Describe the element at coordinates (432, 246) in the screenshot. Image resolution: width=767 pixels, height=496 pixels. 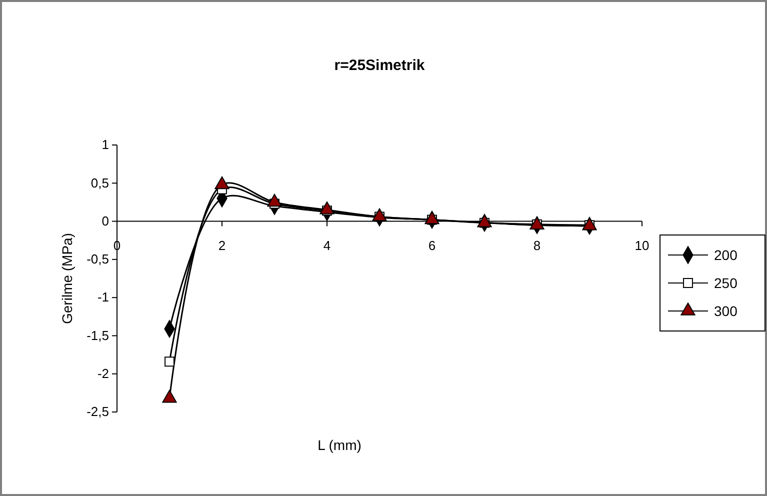
I see `x-tick-label: 6` at that location.